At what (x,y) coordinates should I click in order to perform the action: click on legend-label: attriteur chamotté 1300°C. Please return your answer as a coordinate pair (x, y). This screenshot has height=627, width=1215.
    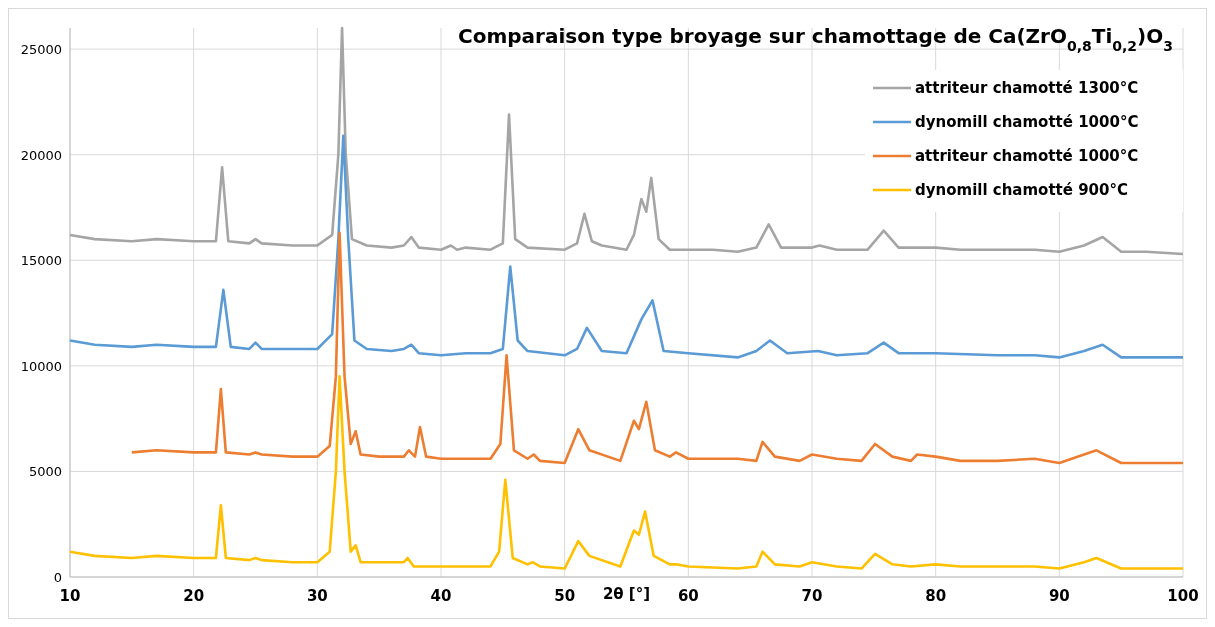
    Looking at the image, I should click on (1027, 88).